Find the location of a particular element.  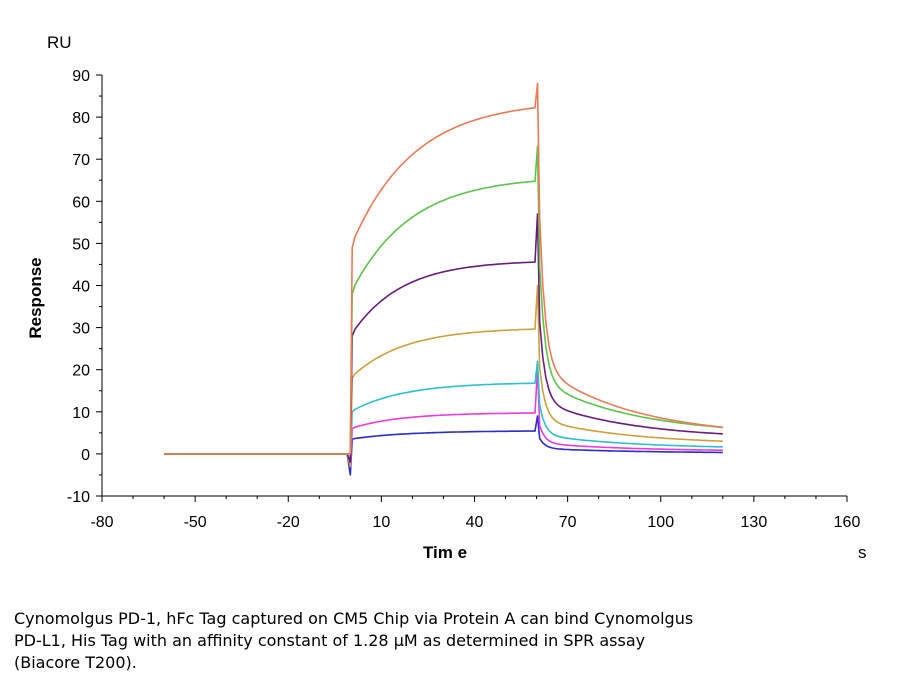

y-tick-label: 60 is located at coordinates (81, 202).